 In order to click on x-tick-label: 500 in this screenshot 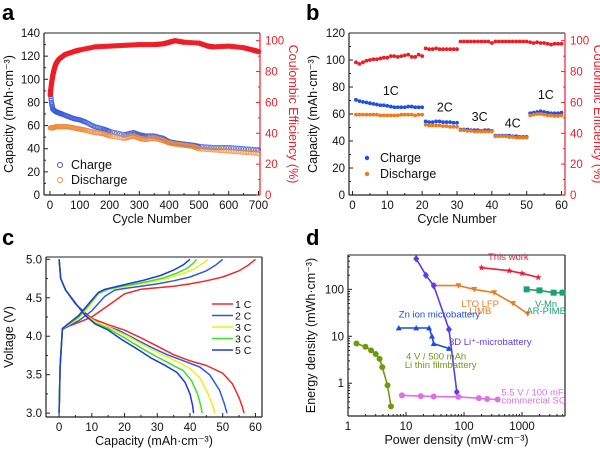, I will do `click(198, 206)`.